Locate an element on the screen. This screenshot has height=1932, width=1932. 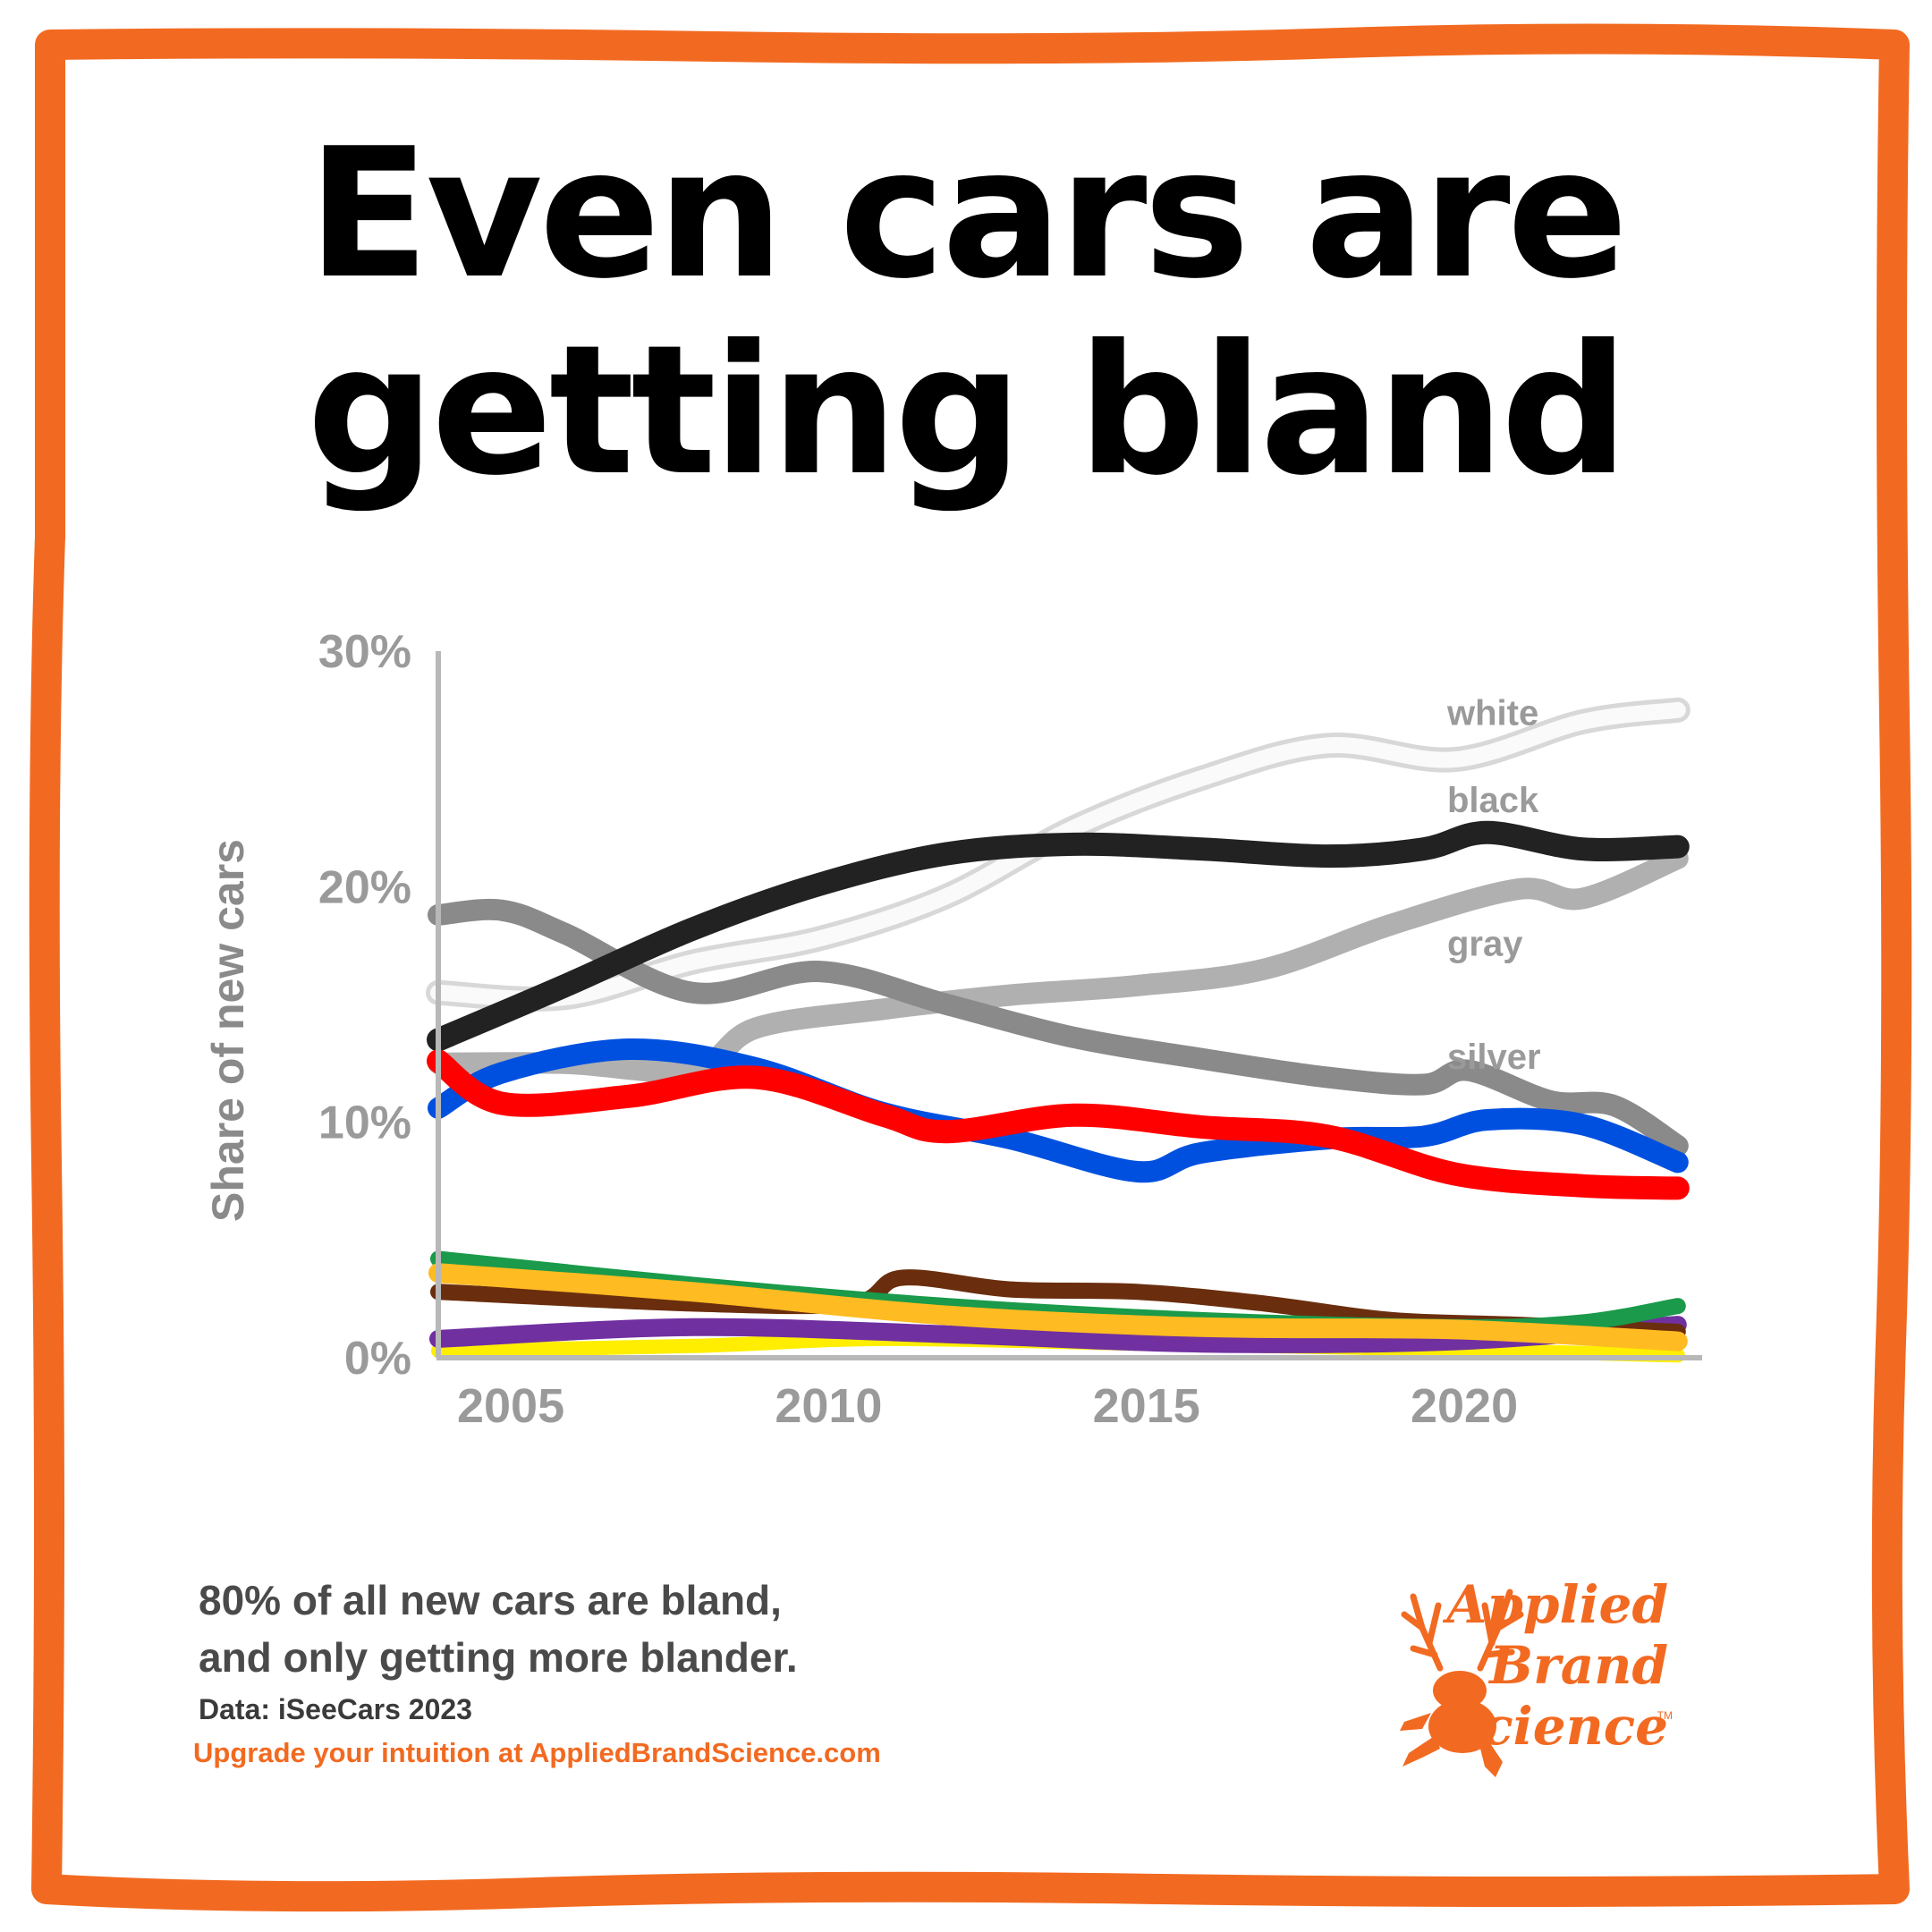
x-tick-labels: 2005 2010 2015 2020 is located at coordinates (987, 1406).